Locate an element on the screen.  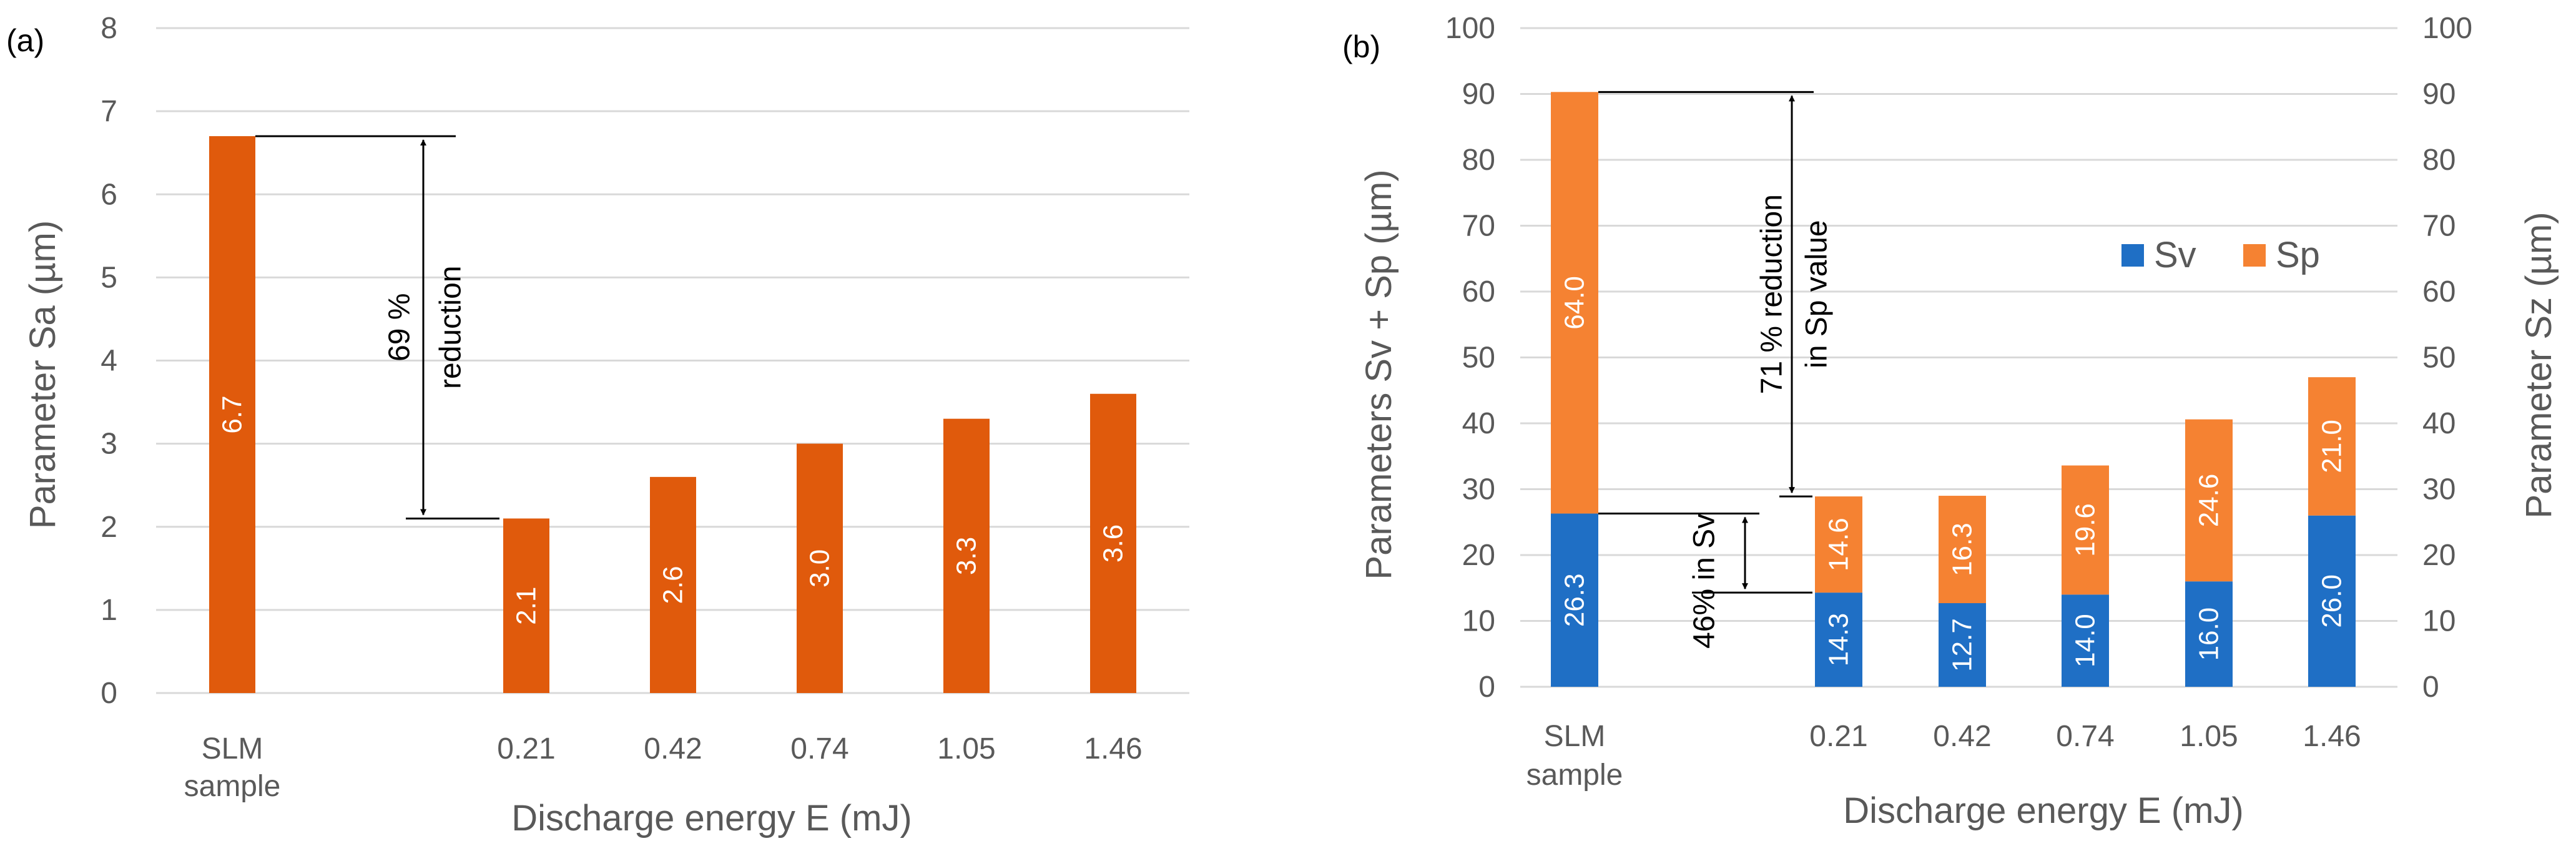
data-label-sp: 16.3 is located at coordinates (1962, 550).